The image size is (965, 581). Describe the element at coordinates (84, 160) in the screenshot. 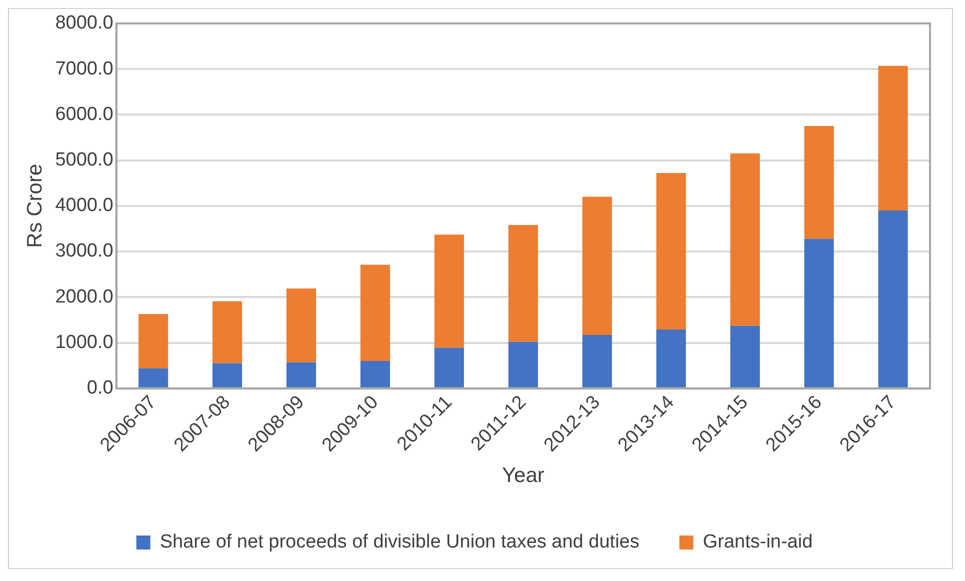

I see `y-tick-label: 5000.0` at that location.